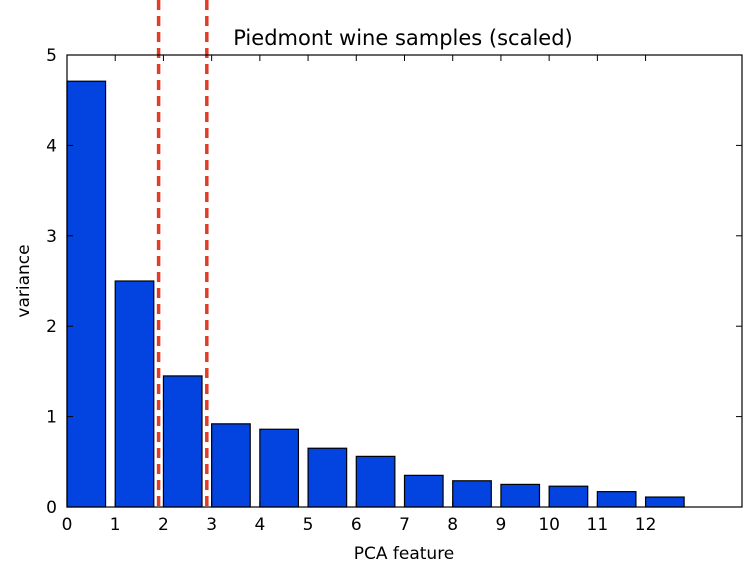  I want to click on x-tick-label: 1, so click(115, 525).